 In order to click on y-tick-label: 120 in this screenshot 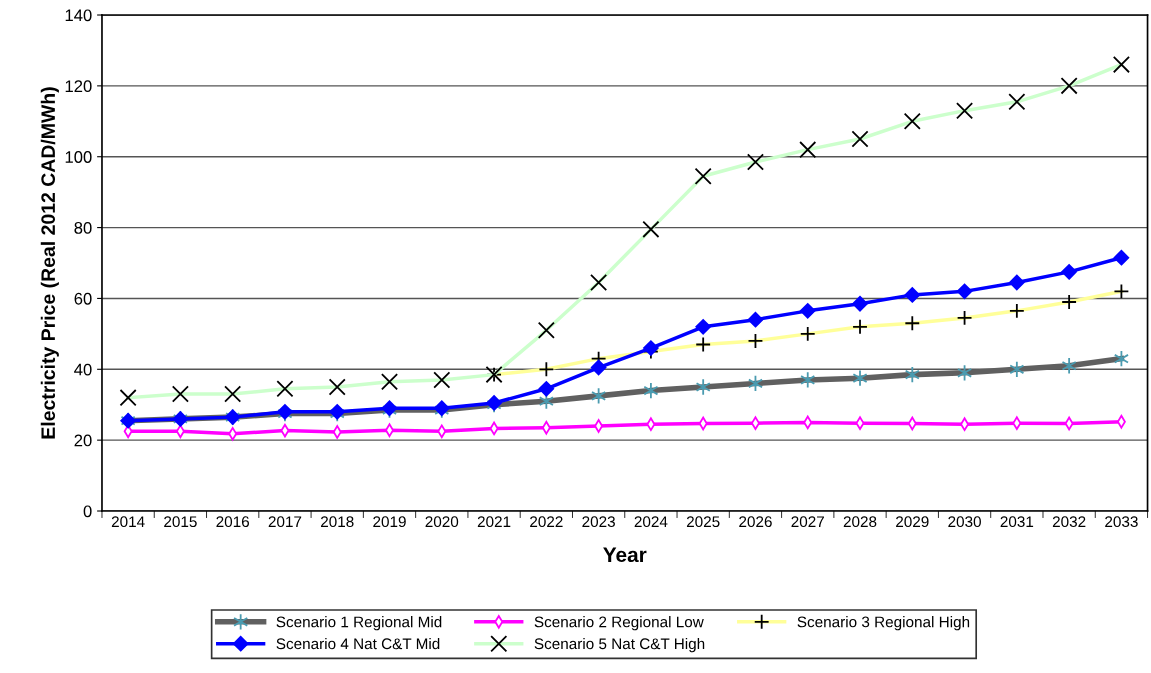, I will do `click(78, 86)`.